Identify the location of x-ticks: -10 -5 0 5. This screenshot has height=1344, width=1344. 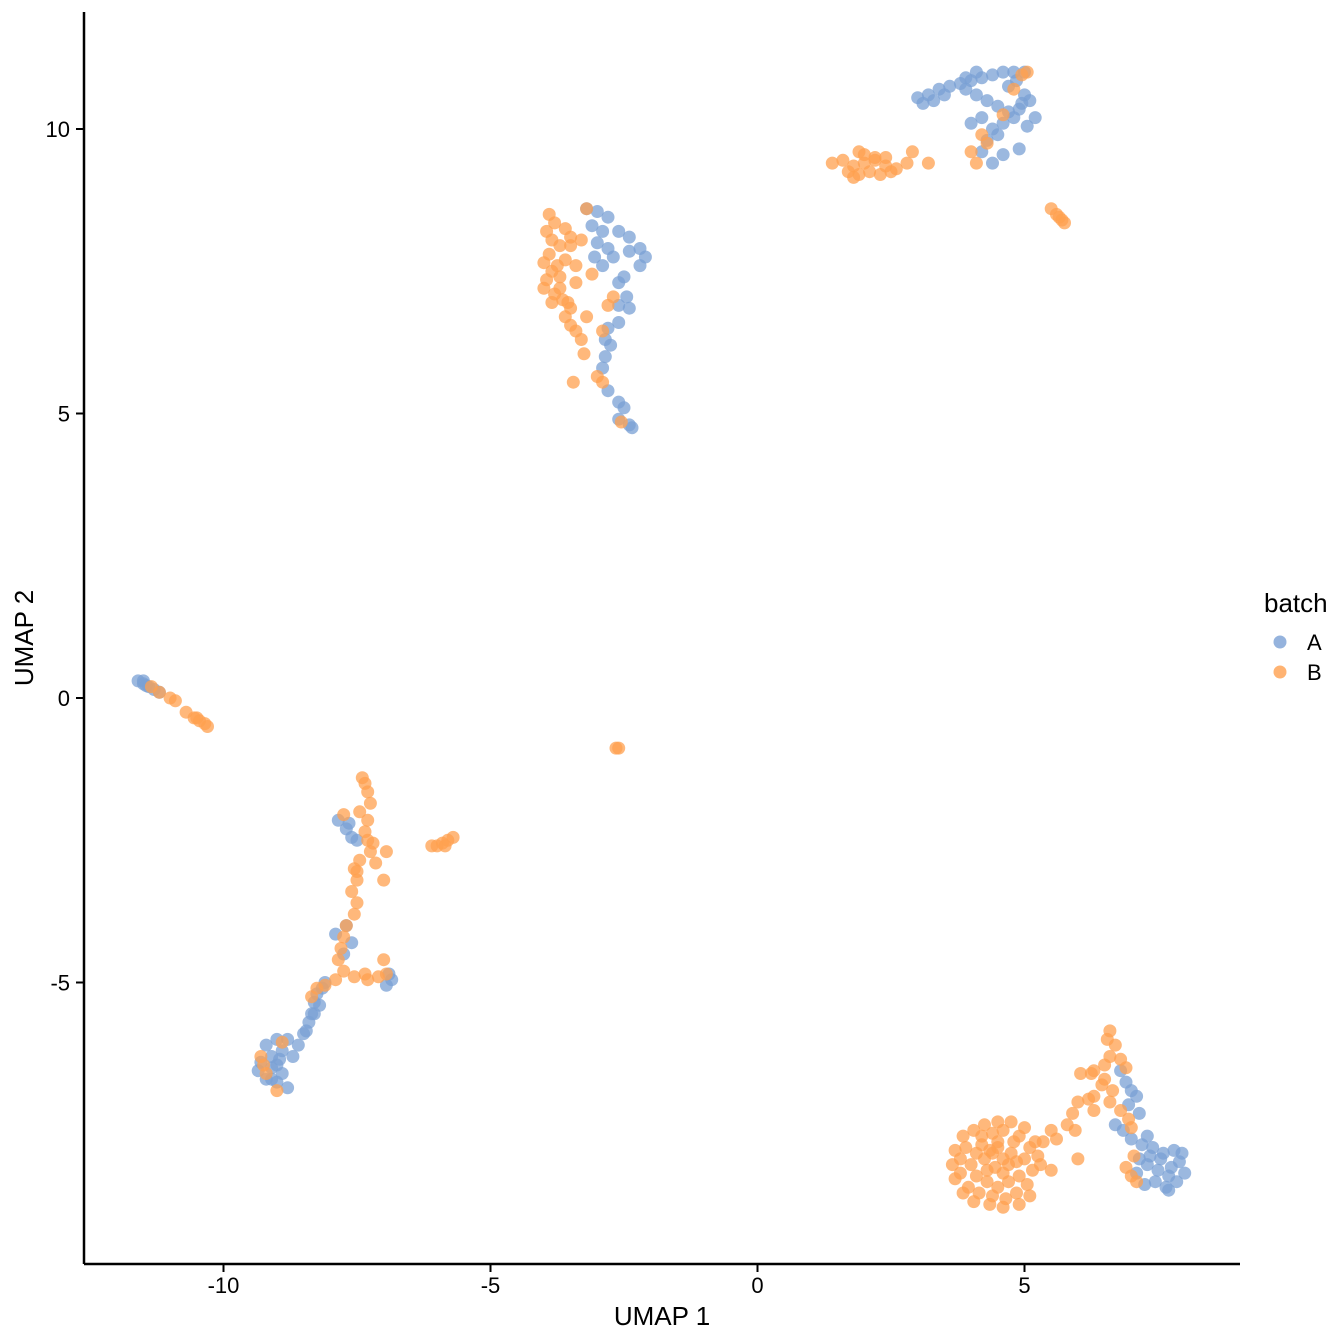
(619, 1281).